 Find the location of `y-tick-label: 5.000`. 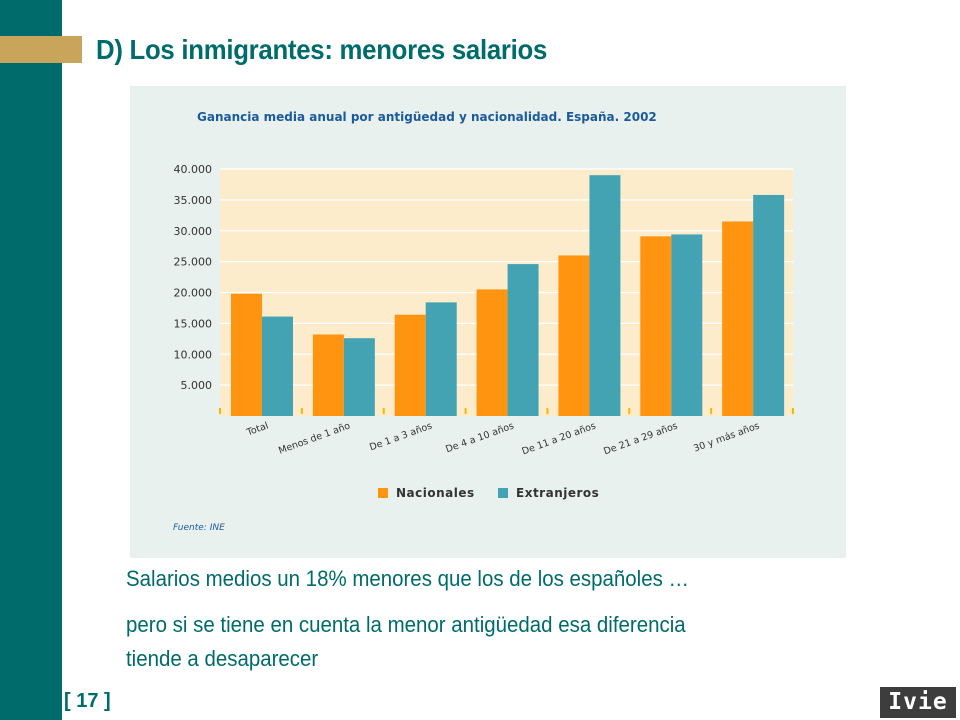

y-tick-label: 5.000 is located at coordinates (197, 385).